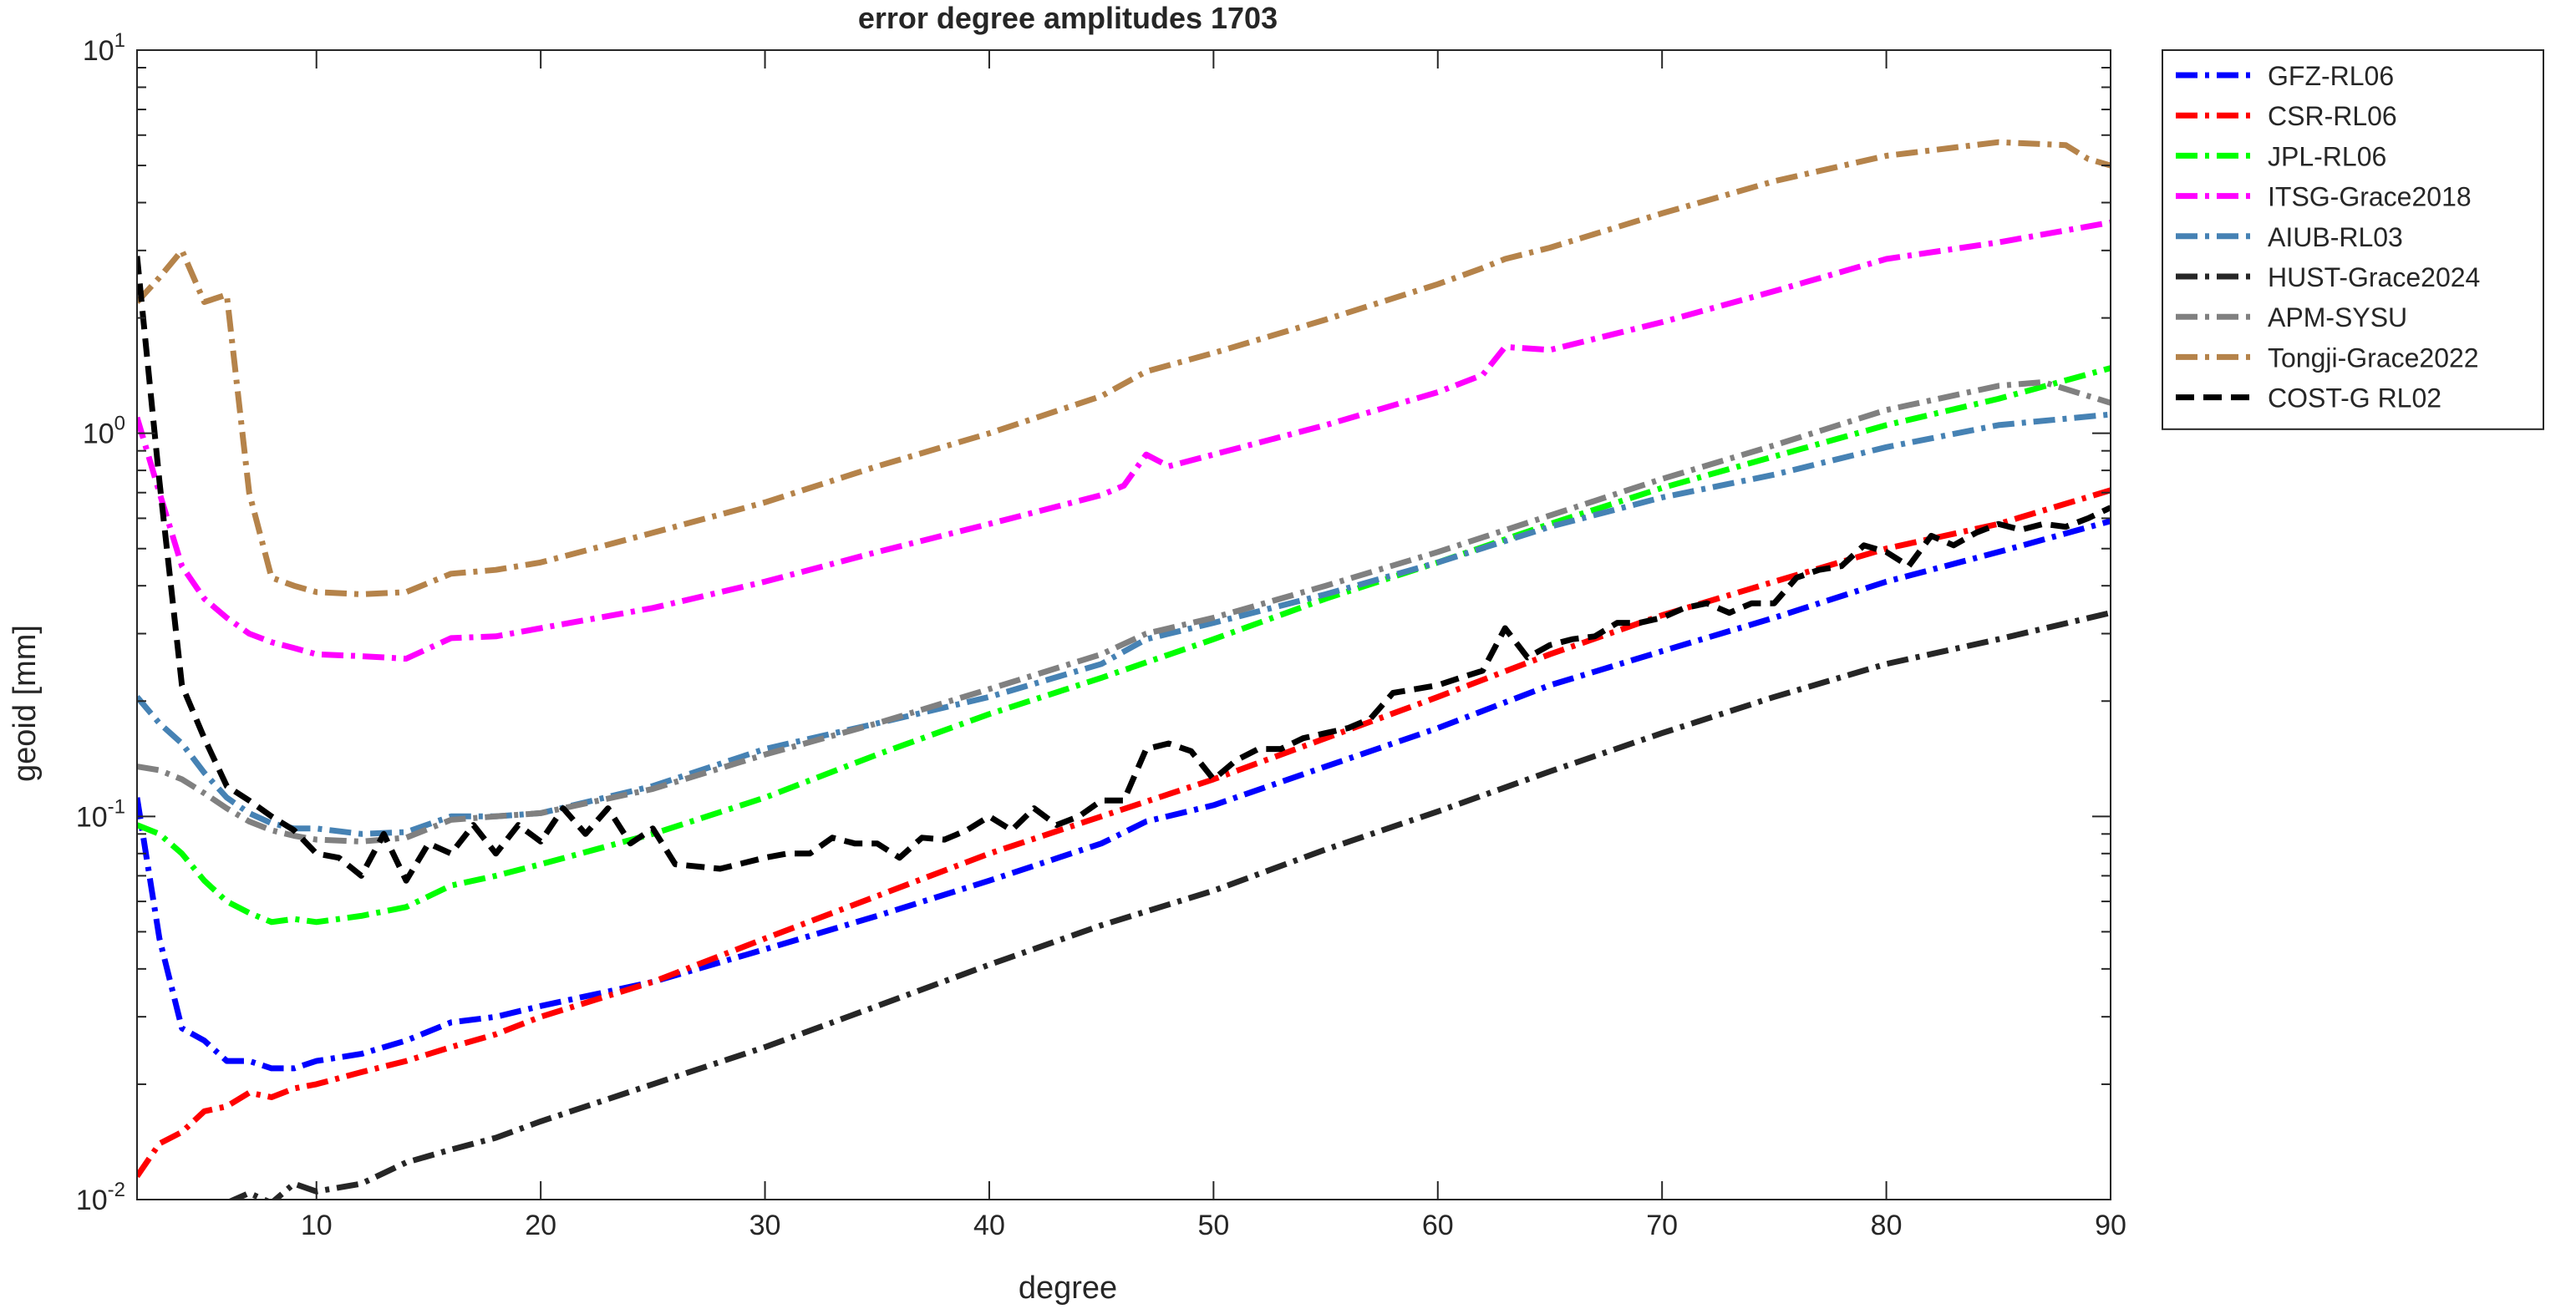 Image resolution: width=2576 pixels, height=1309 pixels. I want to click on legend-label: HUST-Grace2024, so click(2374, 277).